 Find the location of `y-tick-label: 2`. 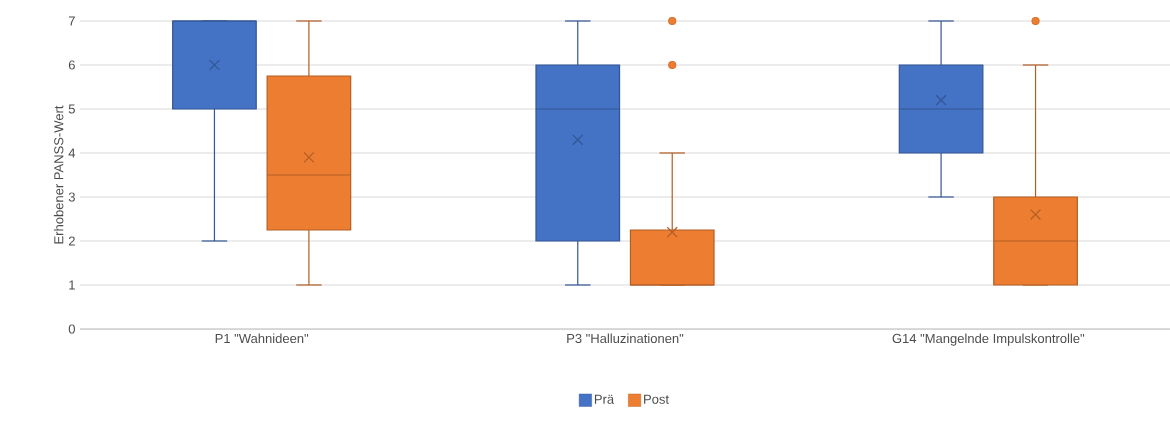

y-tick-label: 2 is located at coordinates (71, 241).